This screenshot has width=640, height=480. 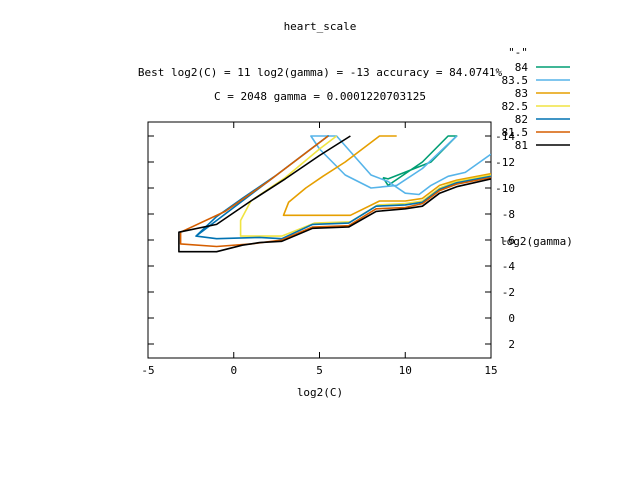 What do you see at coordinates (511, 318) in the screenshot?
I see `y-tick-label: 0` at bounding box center [511, 318].